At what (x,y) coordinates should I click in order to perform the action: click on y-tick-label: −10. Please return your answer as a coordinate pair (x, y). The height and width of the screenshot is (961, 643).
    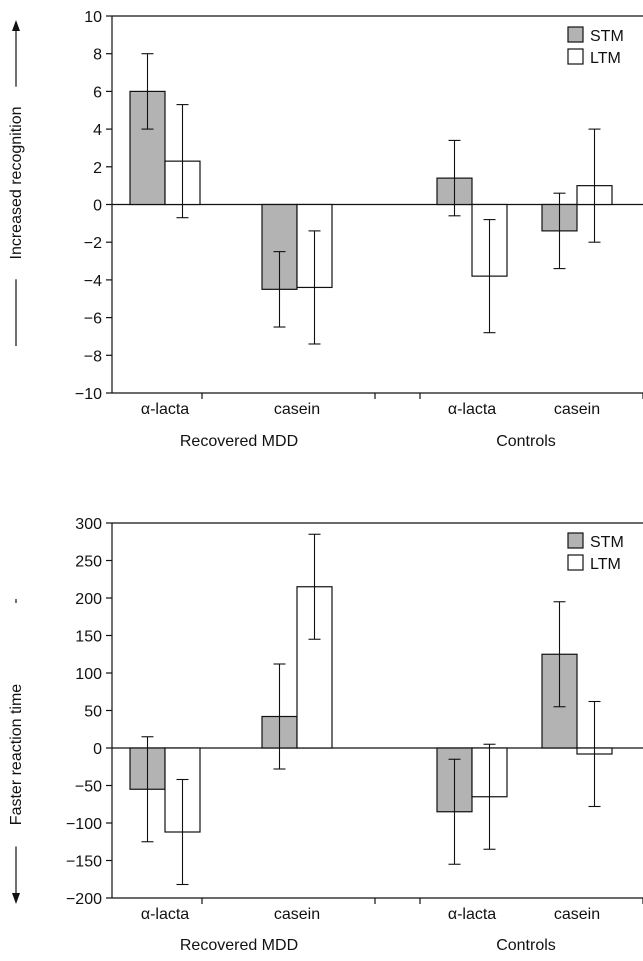
    Looking at the image, I should click on (88, 394).